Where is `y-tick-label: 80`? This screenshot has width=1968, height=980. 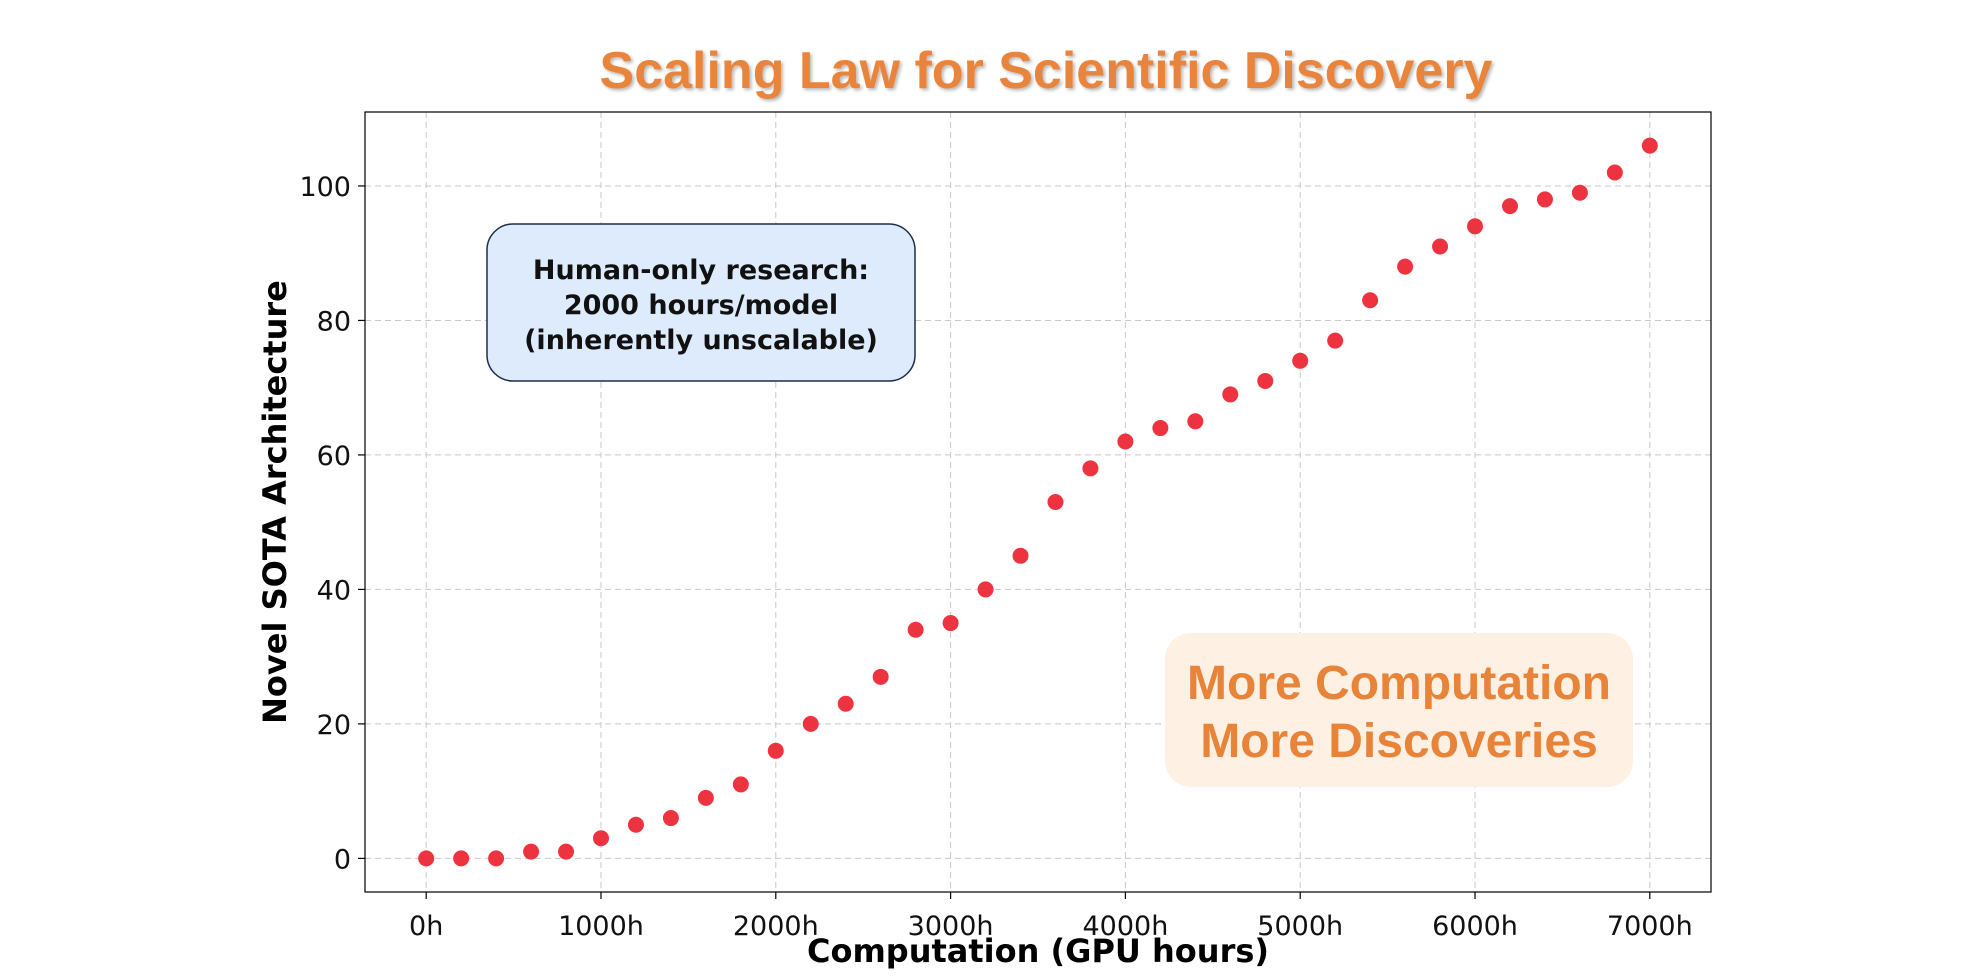
y-tick-label: 80 is located at coordinates (334, 321).